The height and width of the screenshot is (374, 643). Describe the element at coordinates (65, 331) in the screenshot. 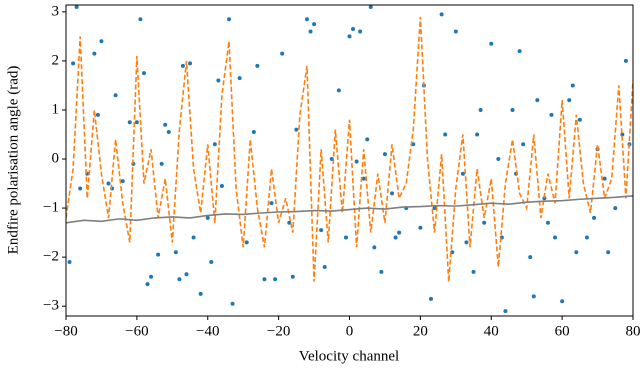

I see `x-tick-label: −80` at that location.